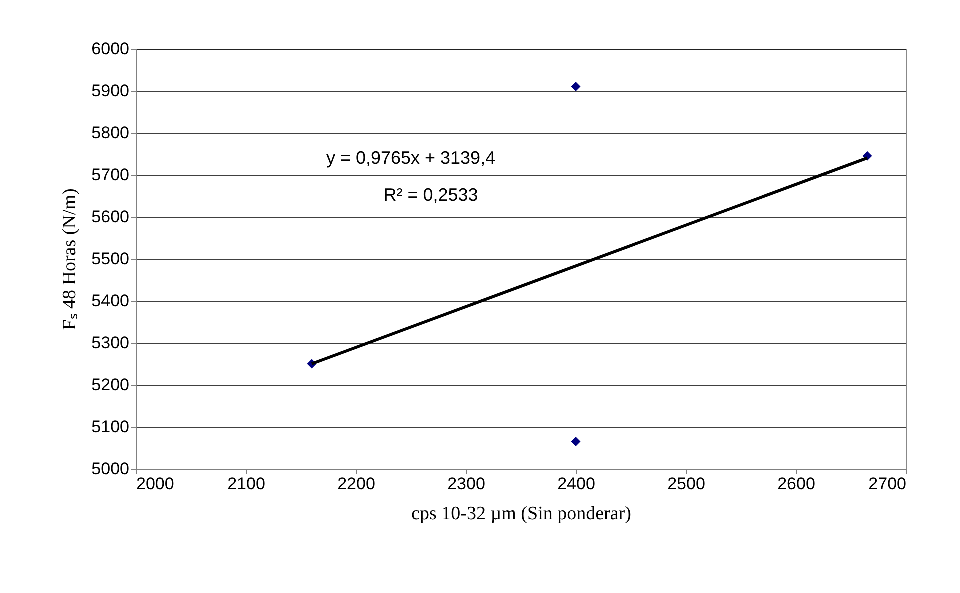 The height and width of the screenshot is (593, 960). I want to click on x-tick-label: 2200, so click(357, 484).